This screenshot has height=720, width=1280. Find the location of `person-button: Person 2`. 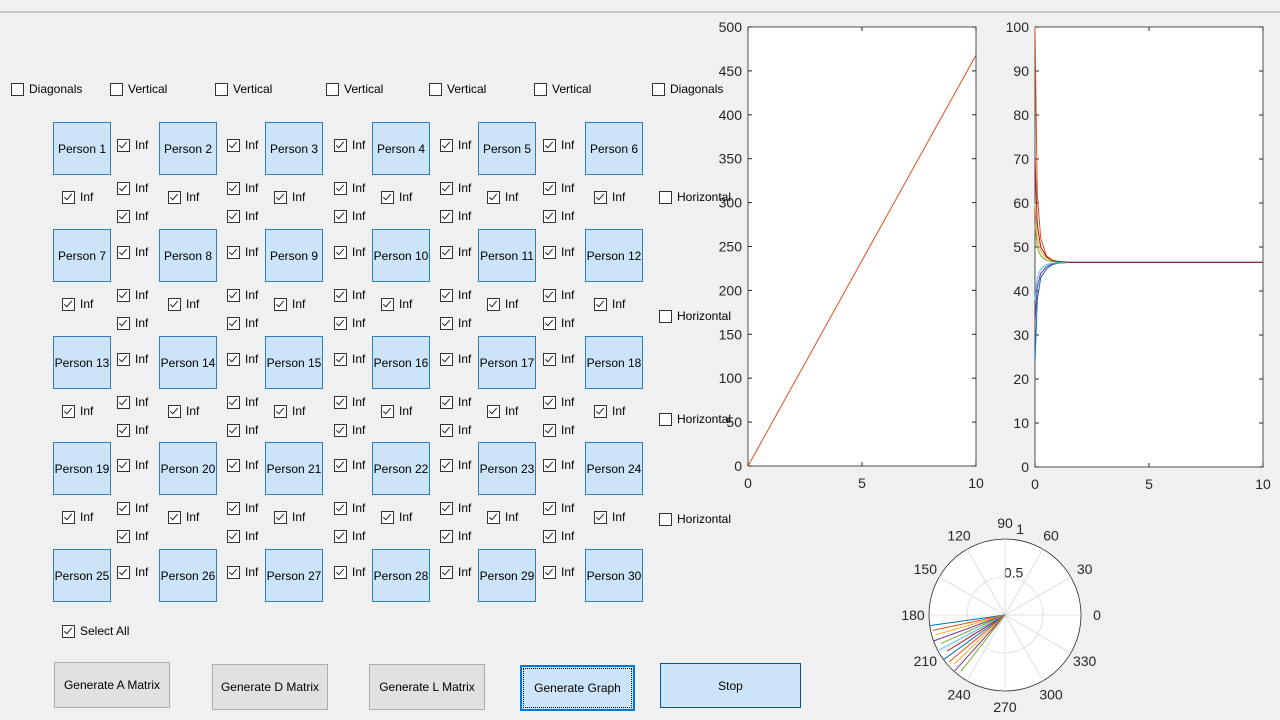

person-button: Person 2 is located at coordinates (188, 148).